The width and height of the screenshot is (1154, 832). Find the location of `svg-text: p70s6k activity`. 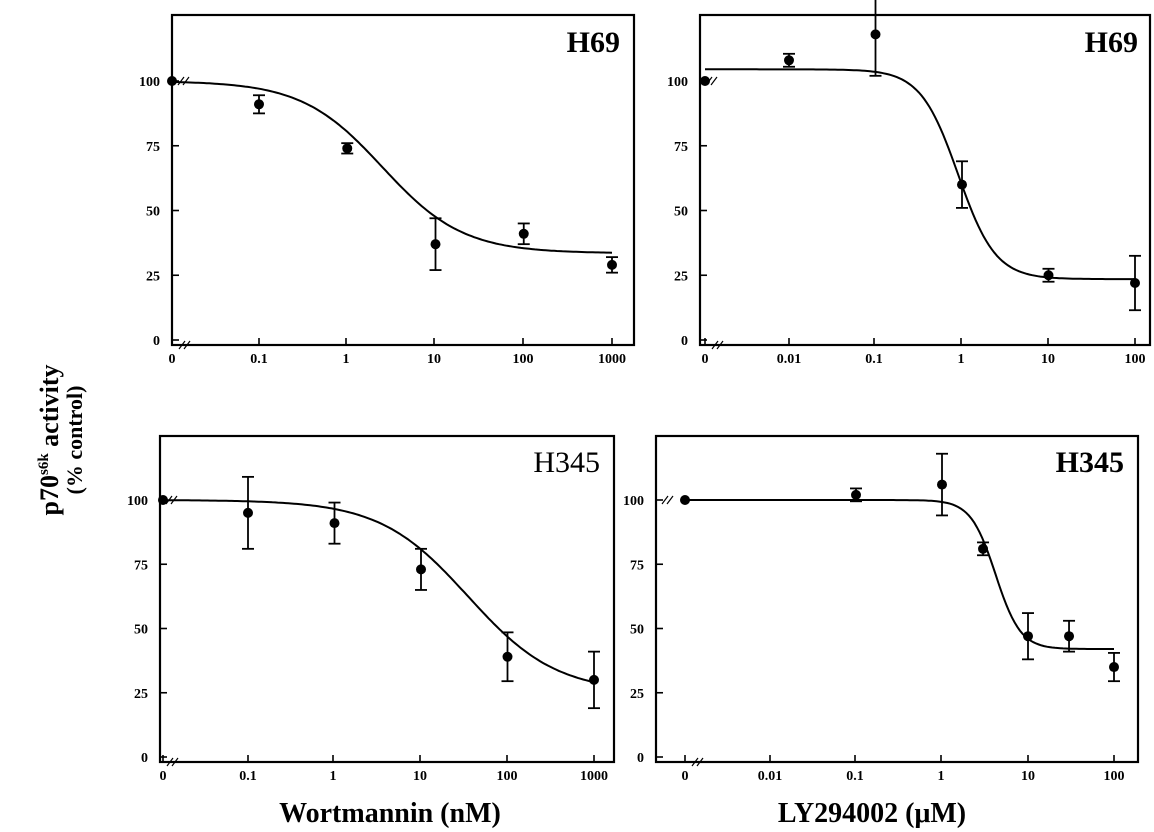

svg-text: p70s6k activity is located at coordinates (49, 440).